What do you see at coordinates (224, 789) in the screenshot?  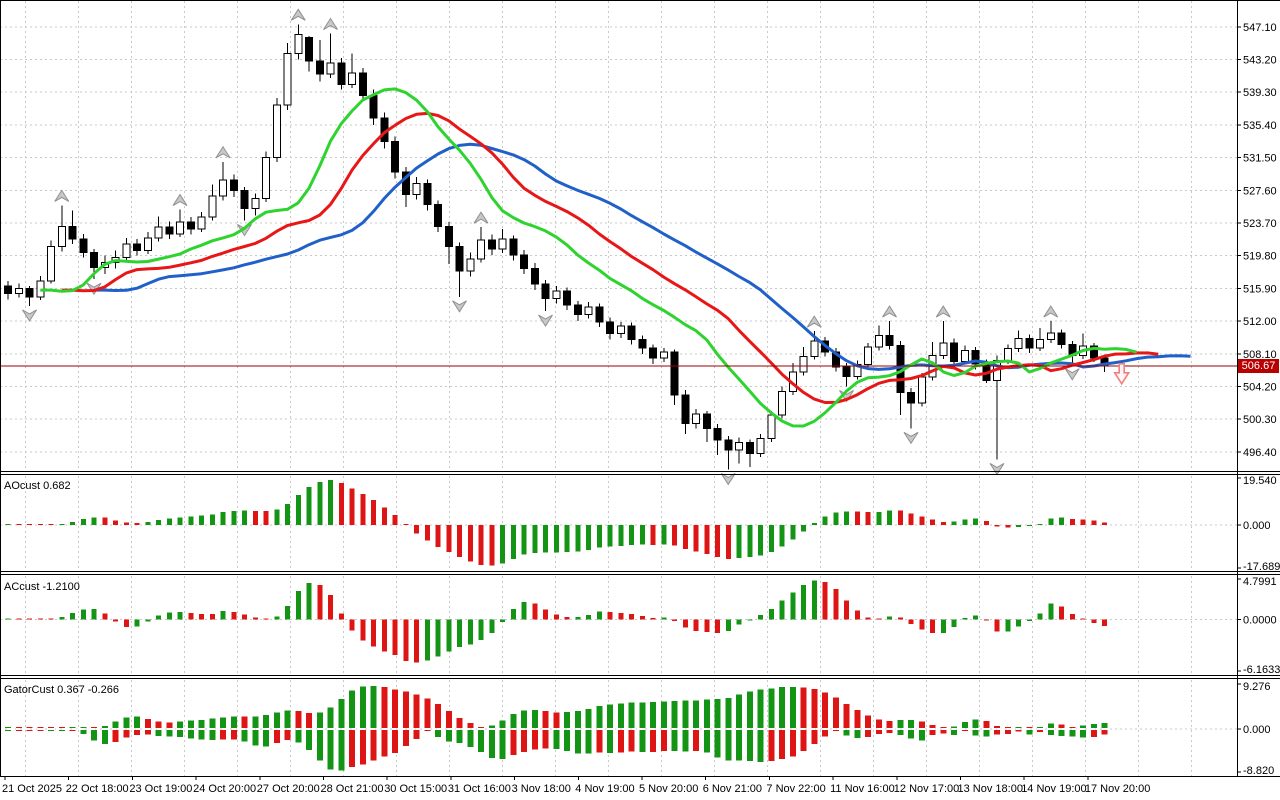 I see `time-tick-label: 24 Oct 20:00` at bounding box center [224, 789].